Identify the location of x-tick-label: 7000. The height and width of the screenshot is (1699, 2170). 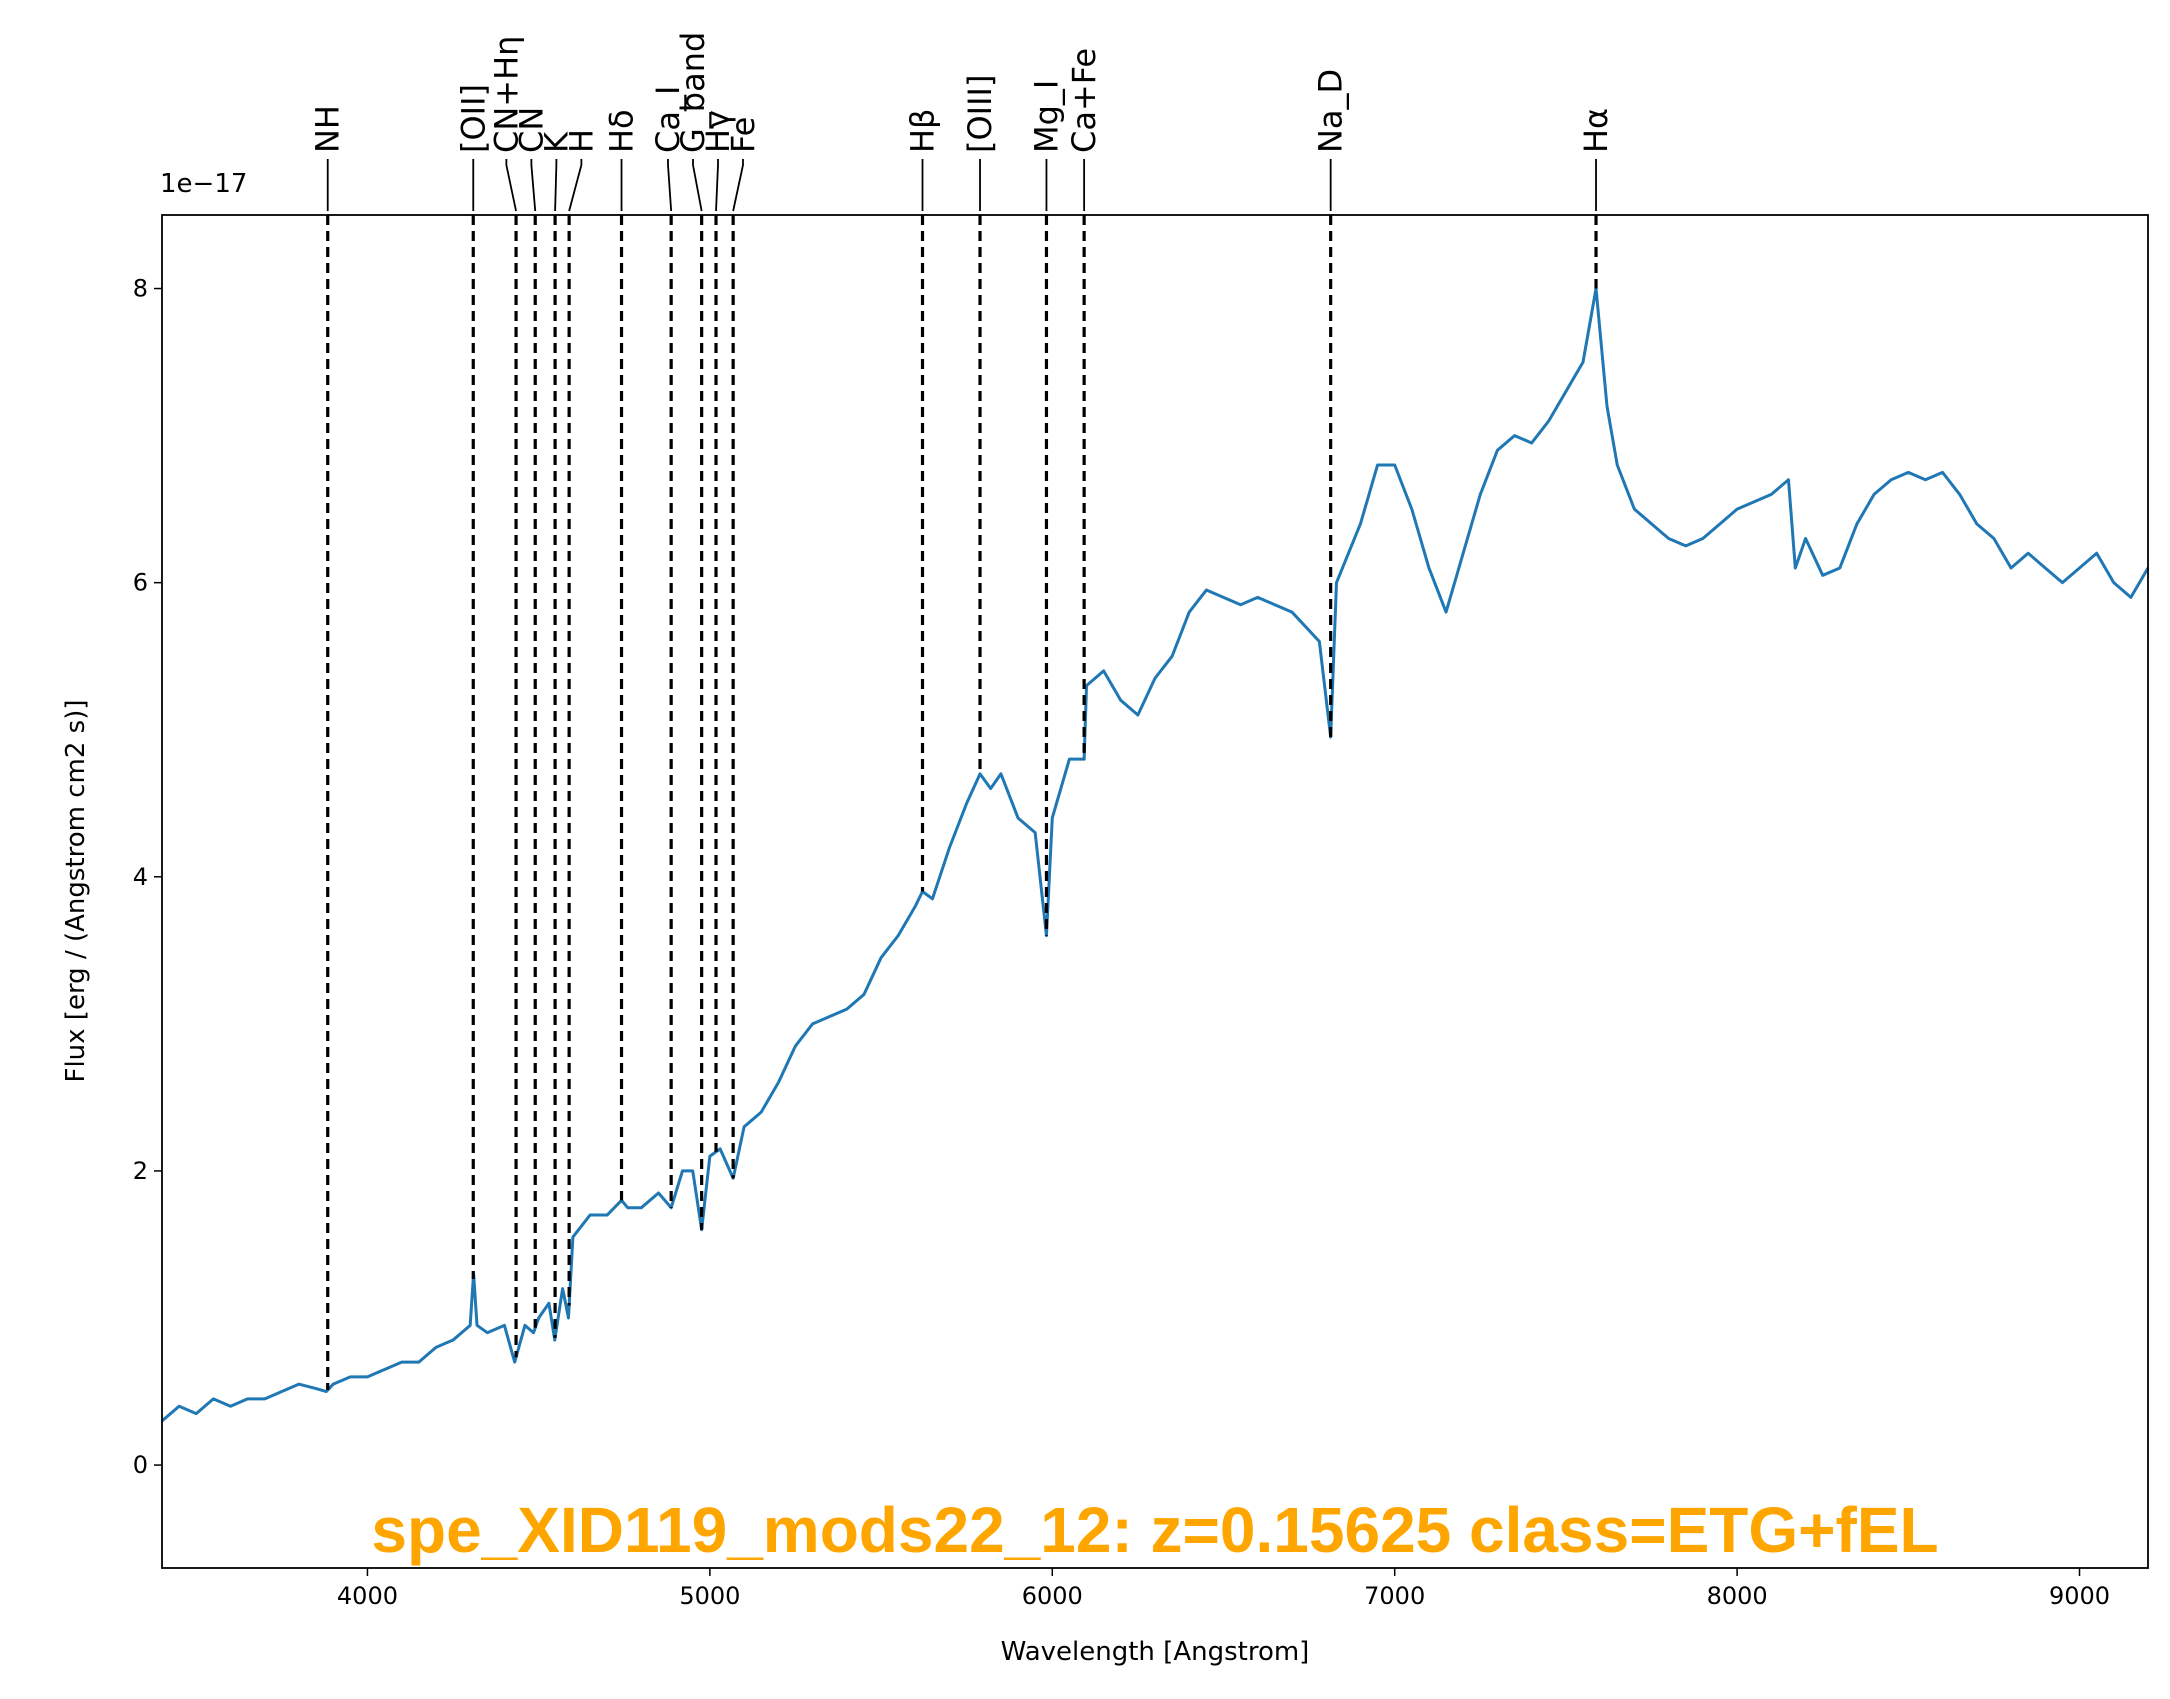
(1394, 1596).